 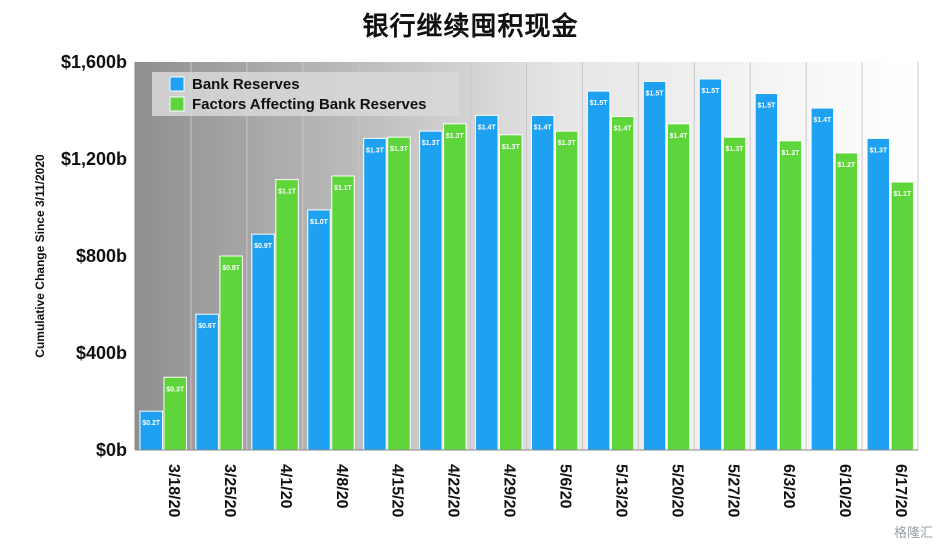 I want to click on watermark-logo: 格隆汇, so click(x=913, y=533).